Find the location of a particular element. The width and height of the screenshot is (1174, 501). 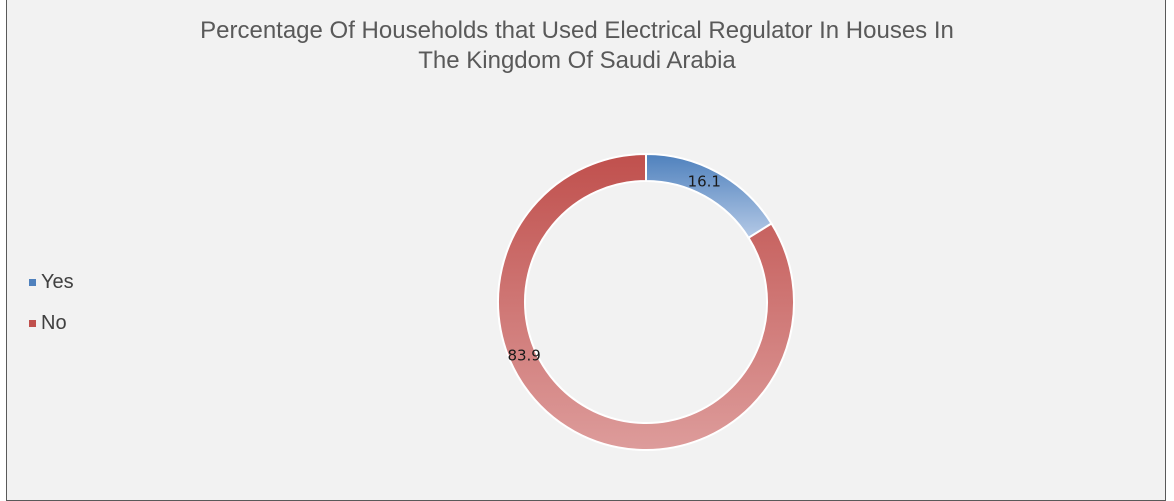

chart-title-line-2: The Kingdom Of Saudi Arabia is located at coordinates (577, 60).